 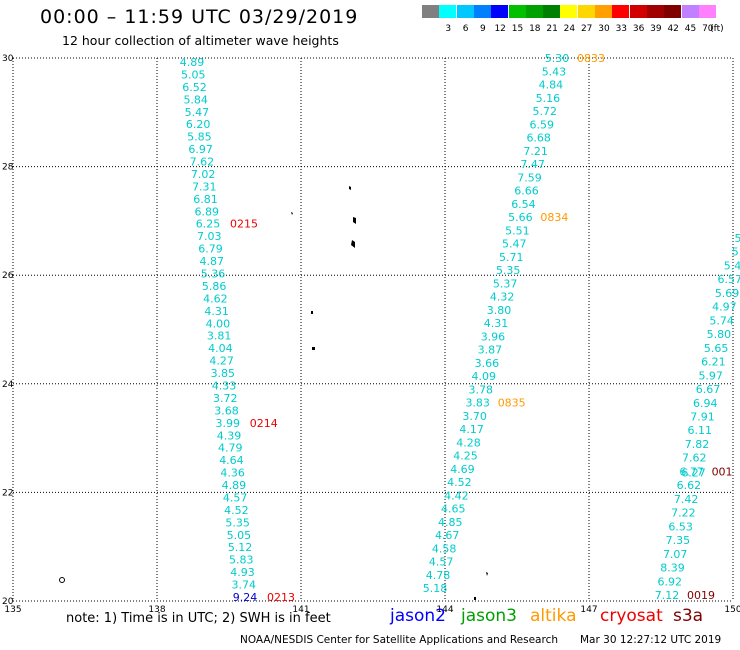 I want to click on wave-height-label: 4.97, so click(x=724, y=307).